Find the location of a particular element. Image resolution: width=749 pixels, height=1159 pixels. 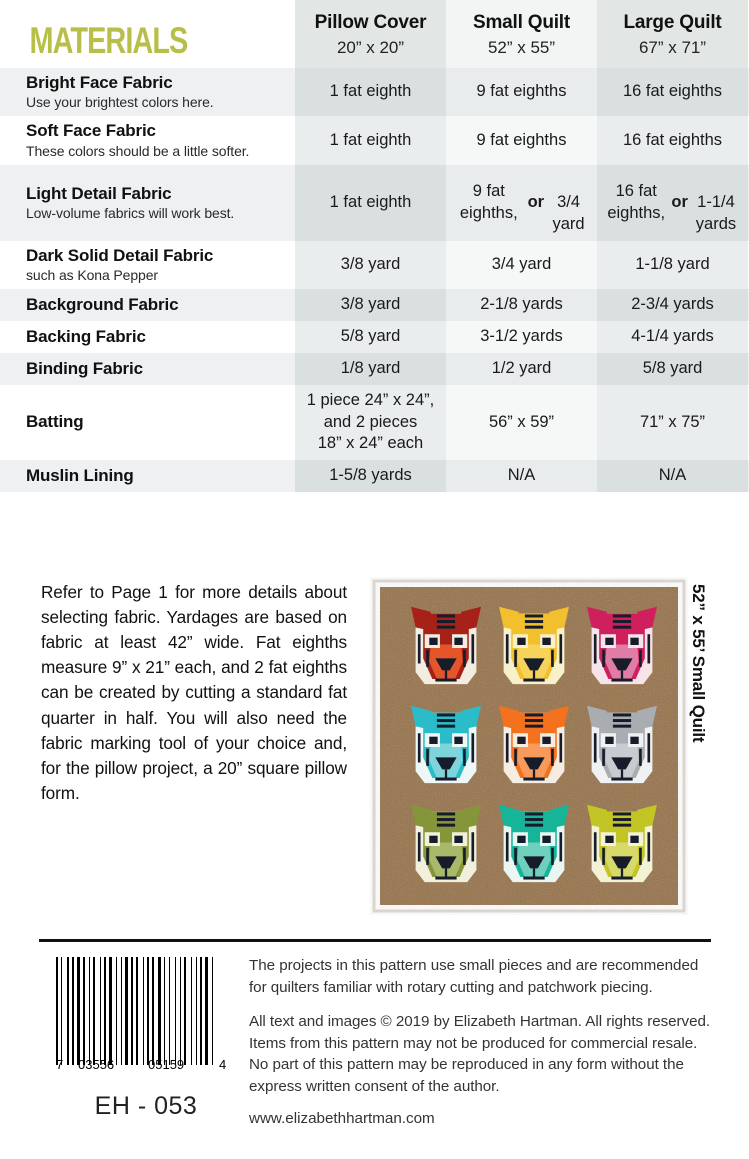

barcode-bars is located at coordinates (142, 1011).